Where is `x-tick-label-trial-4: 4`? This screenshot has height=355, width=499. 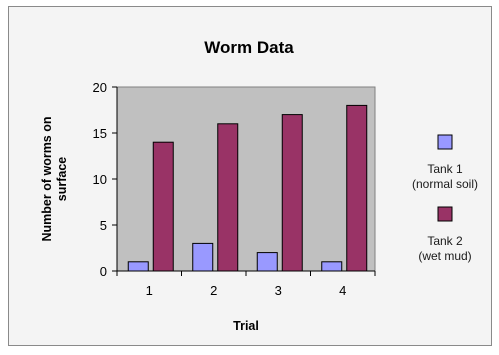 x-tick-label-trial-4: 4 is located at coordinates (342, 290).